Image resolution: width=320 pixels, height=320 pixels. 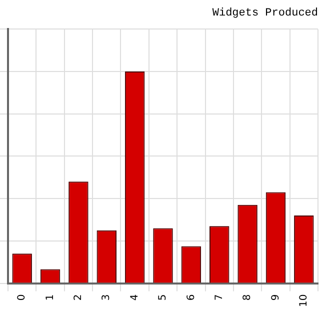 What do you see at coordinates (219, 297) in the screenshot?
I see `x-tick-label: 7` at bounding box center [219, 297].